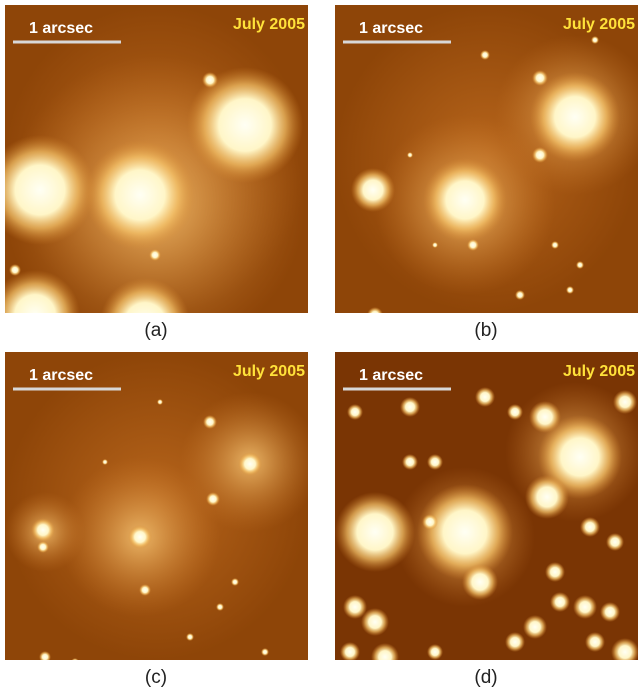  I want to click on panel-caption: (c), so click(156, 677).